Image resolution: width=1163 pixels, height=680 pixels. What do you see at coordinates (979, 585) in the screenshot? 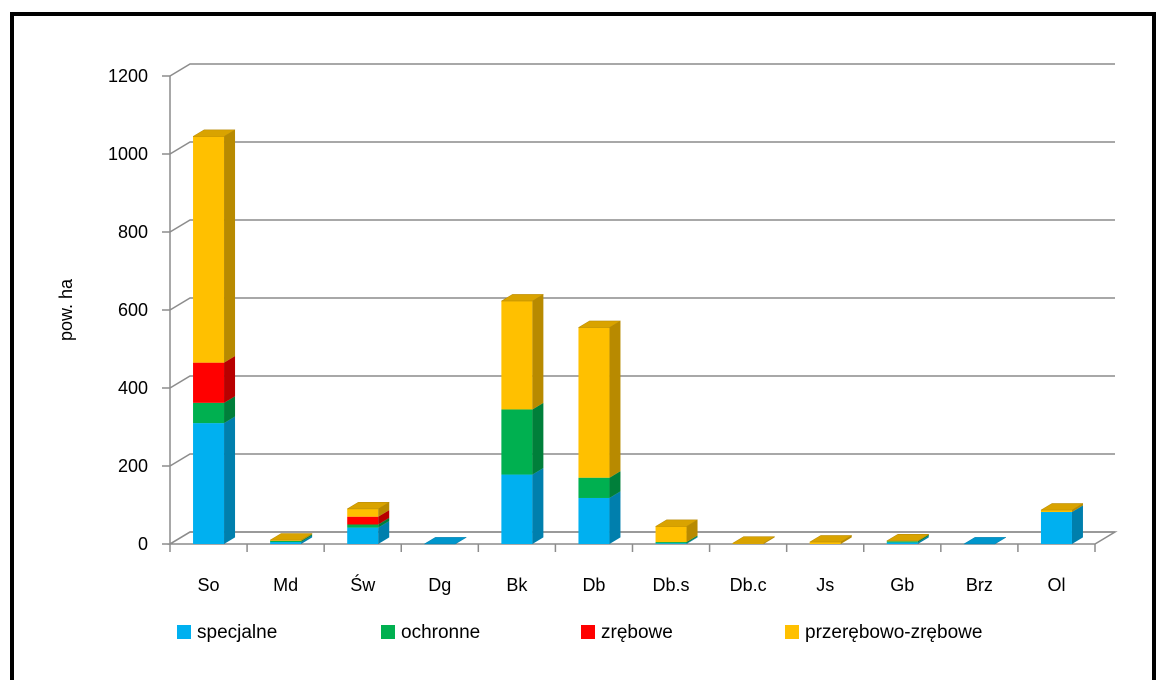
I see `x-tick-label: Brz` at bounding box center [979, 585].